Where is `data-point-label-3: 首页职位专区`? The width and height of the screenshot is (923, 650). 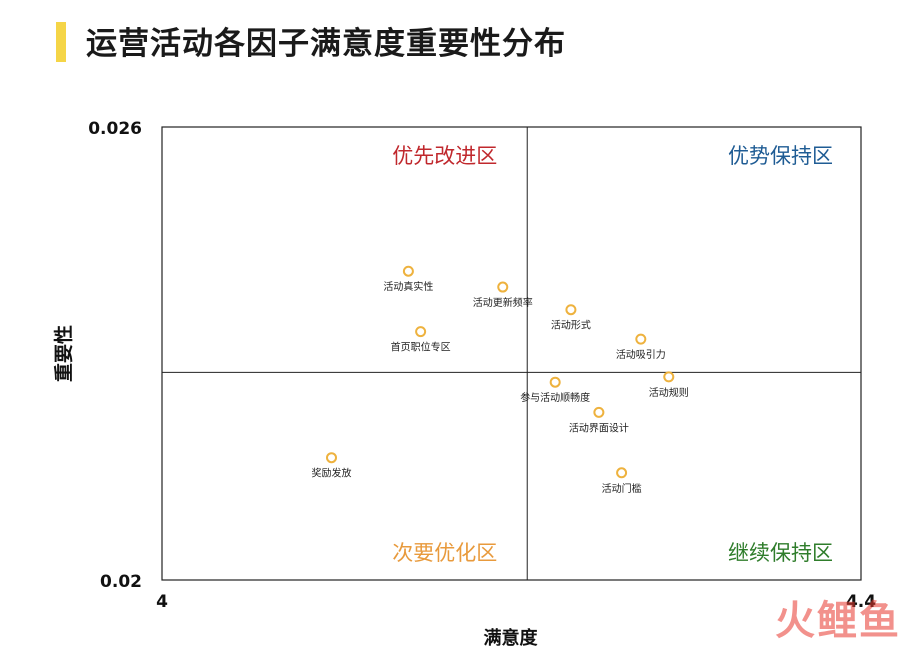
data-point-label-3: 首页职位专区 is located at coordinates (421, 347).